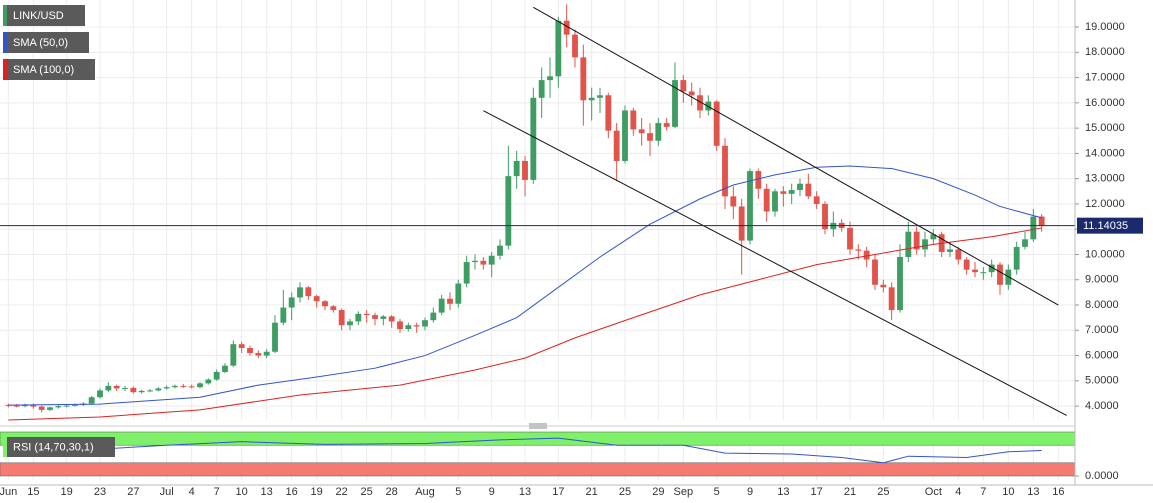  Describe the element at coordinates (425, 492) in the screenshot. I see `x-tick-label: Aug` at that location.